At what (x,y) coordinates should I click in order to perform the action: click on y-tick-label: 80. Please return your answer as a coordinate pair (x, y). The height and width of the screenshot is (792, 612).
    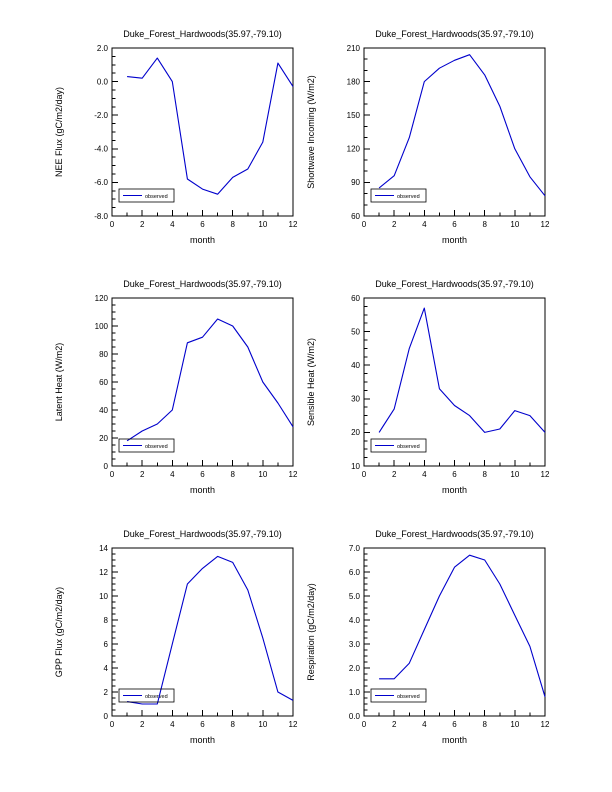
    Looking at the image, I should click on (103, 354).